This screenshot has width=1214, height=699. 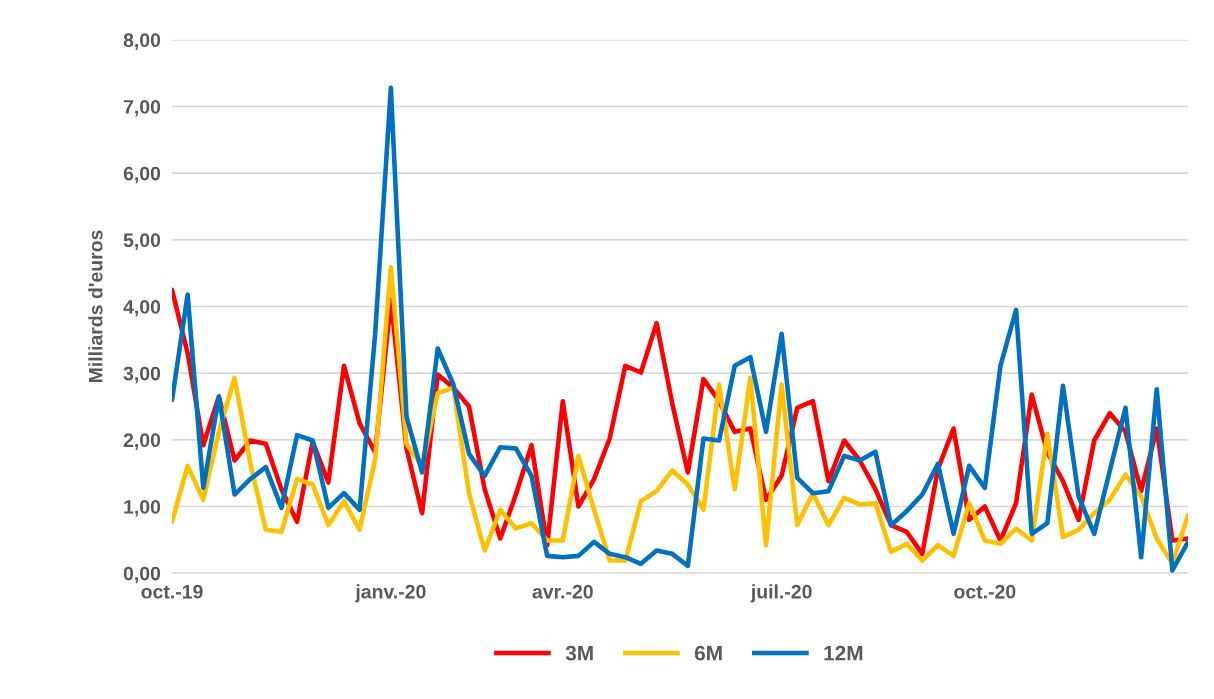 I want to click on y-tick-label: 7,00, so click(x=142, y=108).